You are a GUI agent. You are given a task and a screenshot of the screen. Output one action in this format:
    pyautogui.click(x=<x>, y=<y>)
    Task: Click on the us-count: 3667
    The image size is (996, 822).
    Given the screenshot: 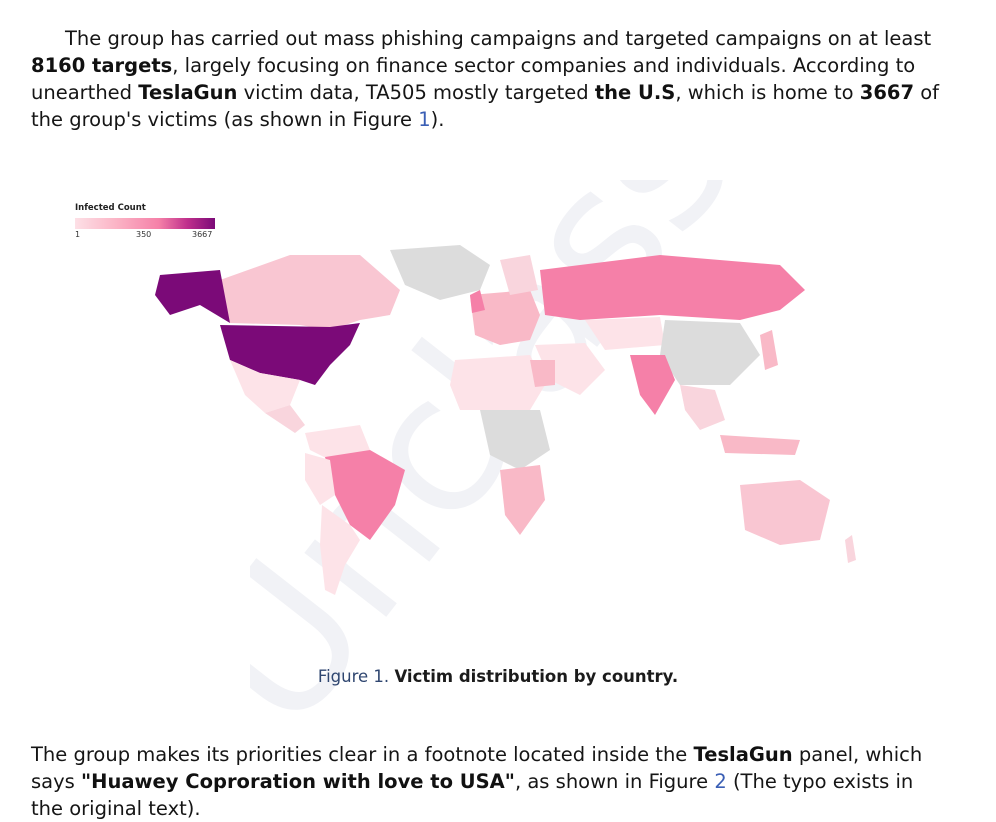 What is the action you would take?
    pyautogui.click(x=887, y=92)
    